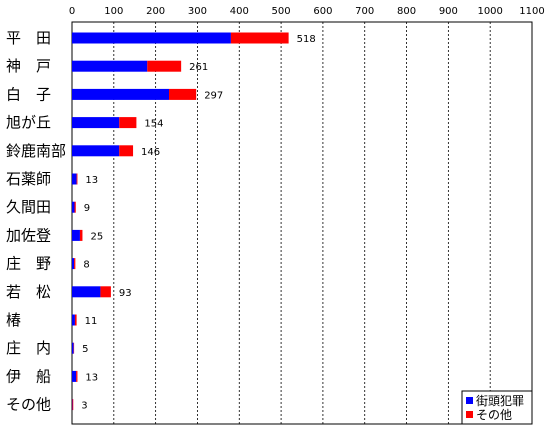 This screenshot has width=550, height=440. I want to click on value-label: 93, so click(125, 293).